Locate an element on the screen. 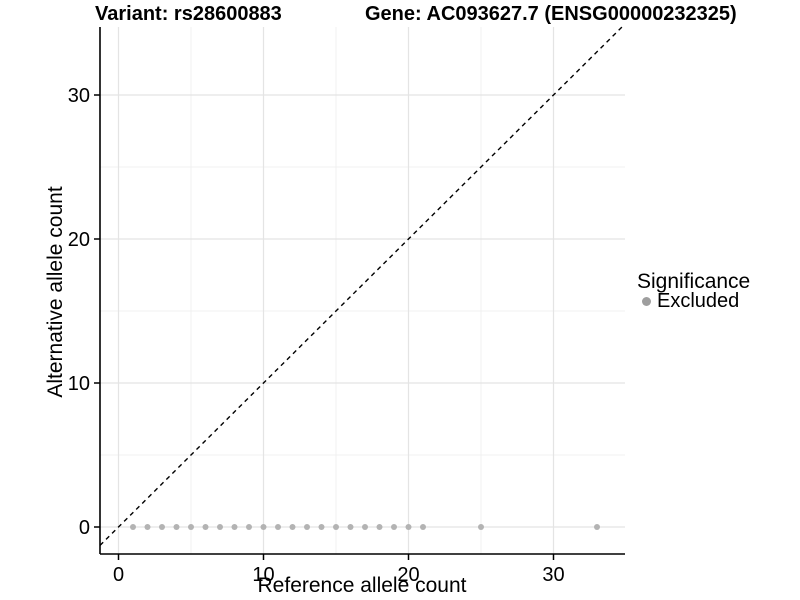 Image resolution: width=800 pixels, height=600 pixels. legend: Significance Excluded is located at coordinates (694, 291).